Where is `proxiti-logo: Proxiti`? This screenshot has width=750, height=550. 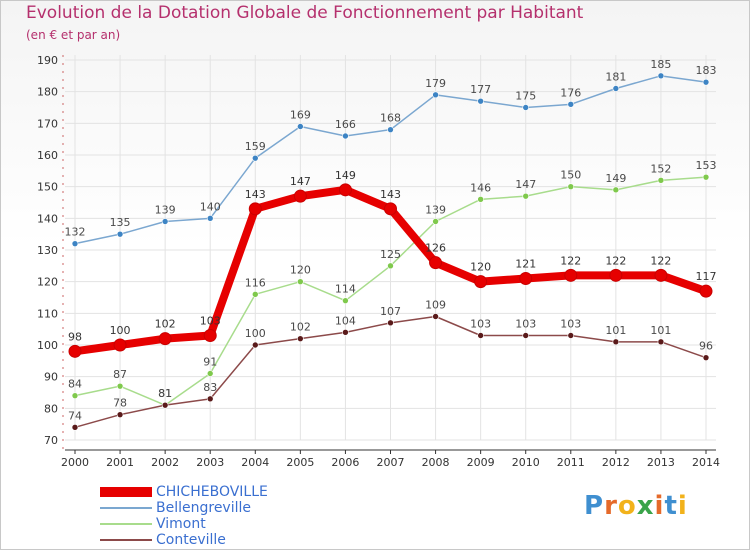 proxiti-logo: Proxiti is located at coordinates (636, 506).